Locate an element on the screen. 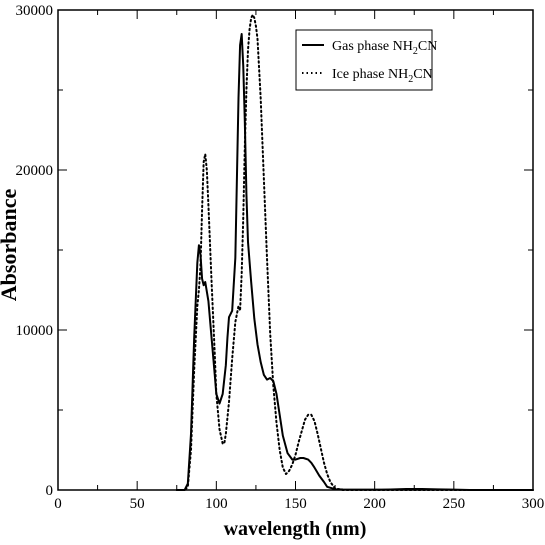 This screenshot has height=545, width=545. x-tick-label: 50 is located at coordinates (137, 504).